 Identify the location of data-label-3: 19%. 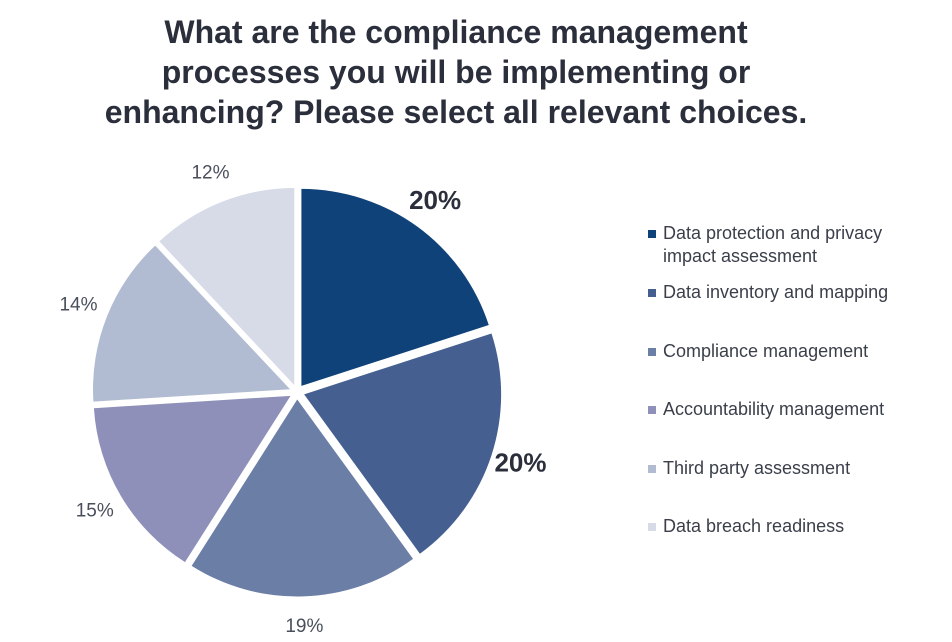
(304, 626).